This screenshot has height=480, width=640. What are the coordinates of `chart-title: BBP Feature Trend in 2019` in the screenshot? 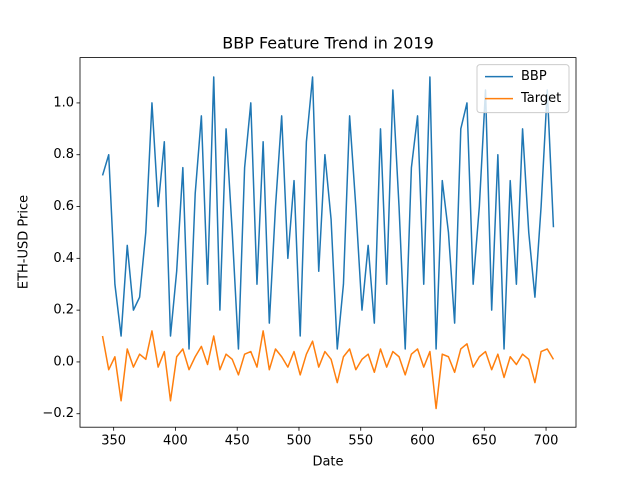 It's located at (328, 43).